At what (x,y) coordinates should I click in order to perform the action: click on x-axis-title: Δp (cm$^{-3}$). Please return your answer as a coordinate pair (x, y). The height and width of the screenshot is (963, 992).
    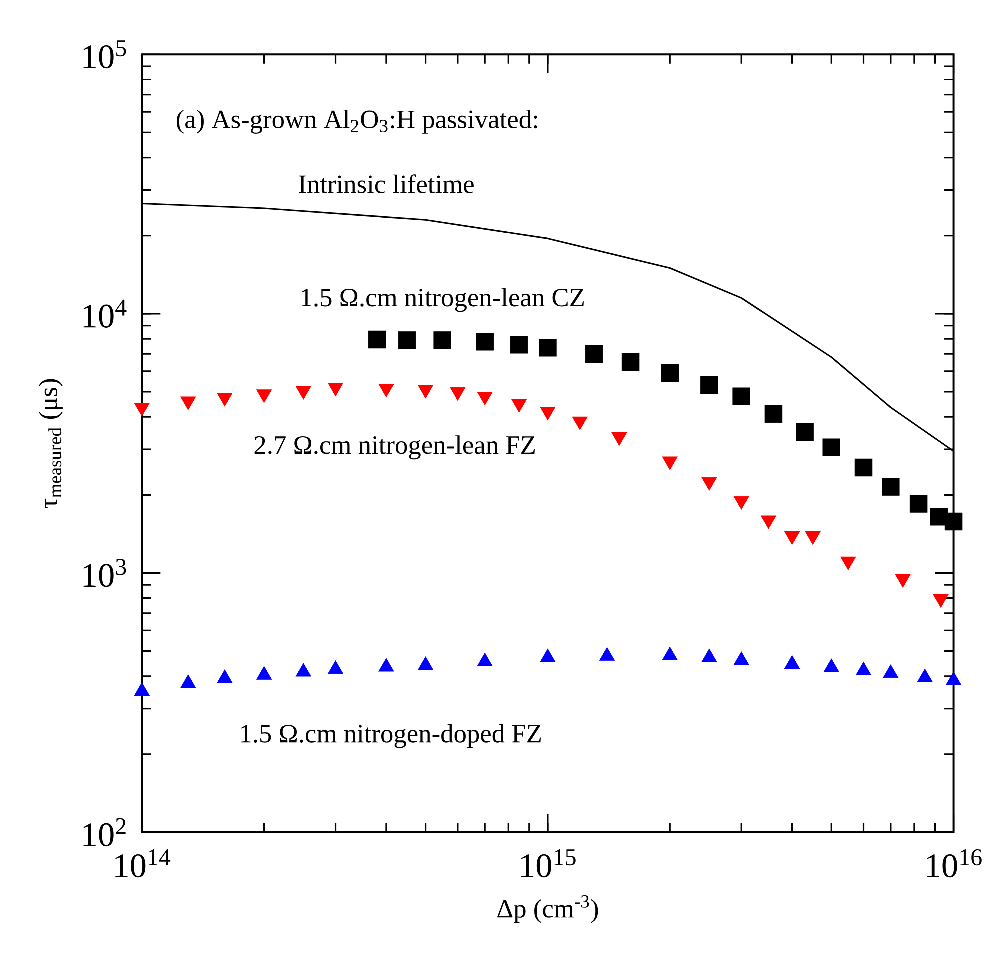
    Looking at the image, I should click on (548, 910).